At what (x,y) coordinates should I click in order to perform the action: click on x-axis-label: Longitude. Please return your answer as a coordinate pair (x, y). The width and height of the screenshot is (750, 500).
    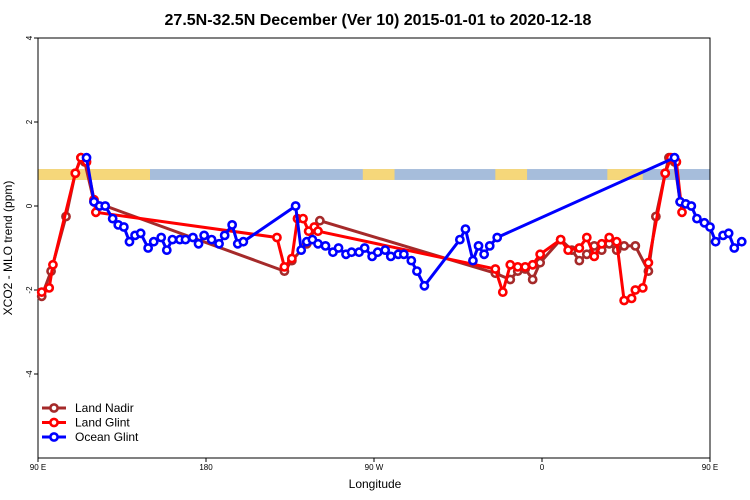
    Looking at the image, I should click on (375, 484).